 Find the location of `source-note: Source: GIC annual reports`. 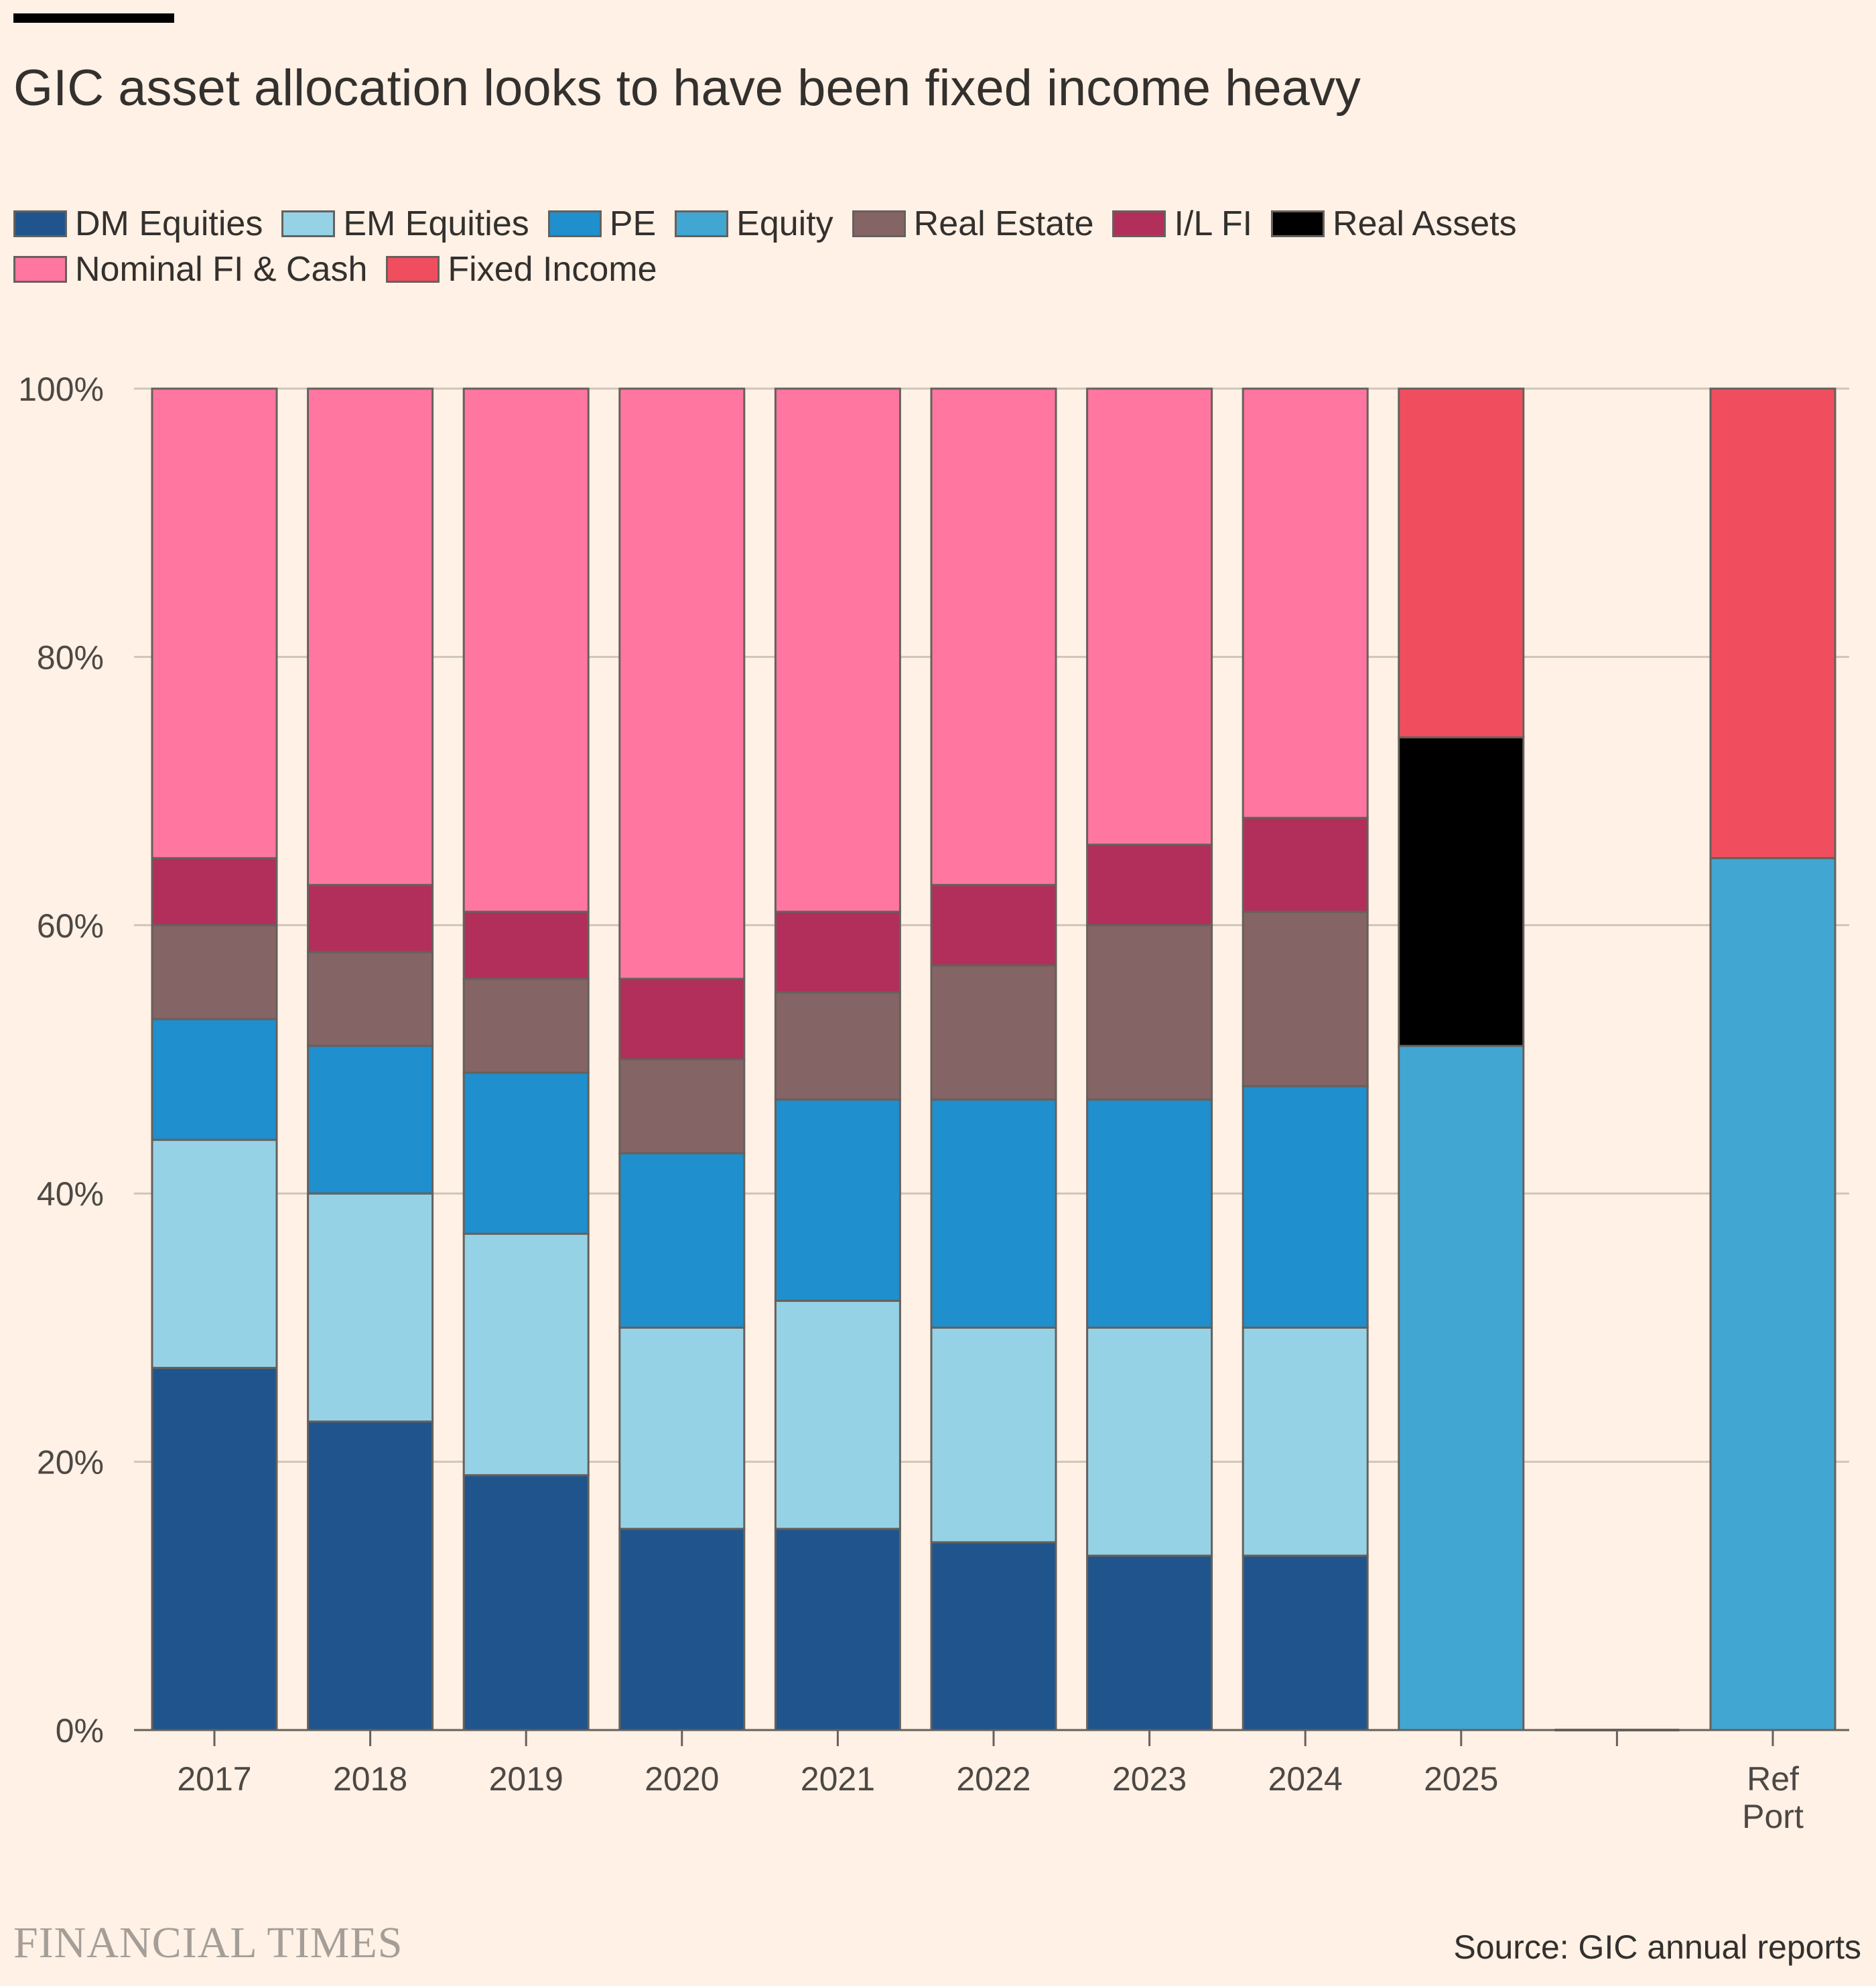

source-note: Source: GIC annual reports is located at coordinates (1657, 1947).